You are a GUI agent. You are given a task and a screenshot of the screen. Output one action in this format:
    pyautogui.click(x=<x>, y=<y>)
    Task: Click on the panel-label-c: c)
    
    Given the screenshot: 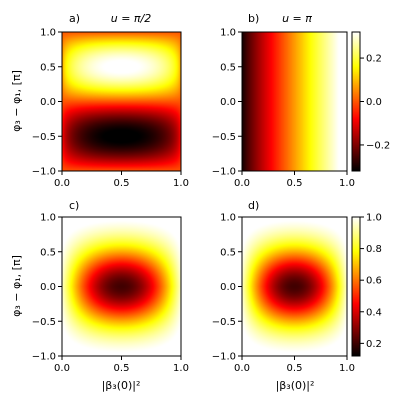 What is the action you would take?
    pyautogui.click(x=74, y=205)
    